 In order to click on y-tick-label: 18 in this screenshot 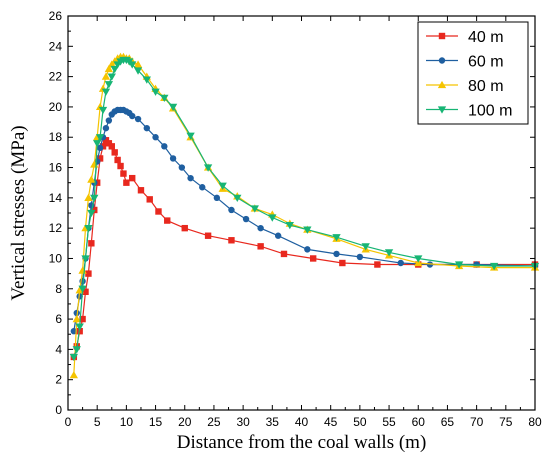, I will do `click(56, 137)`.